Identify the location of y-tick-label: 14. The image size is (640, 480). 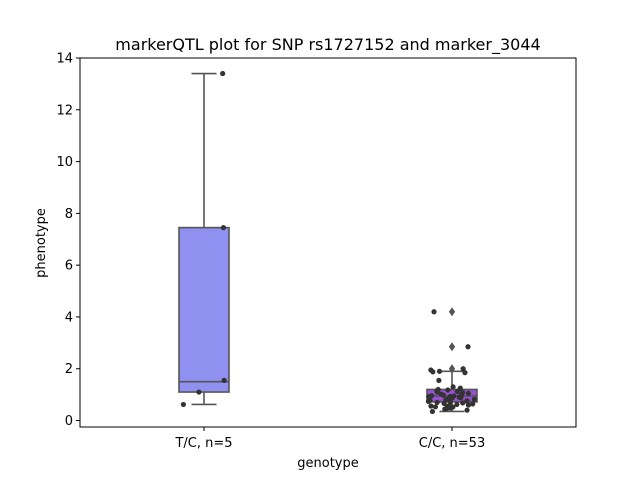
(64, 59).